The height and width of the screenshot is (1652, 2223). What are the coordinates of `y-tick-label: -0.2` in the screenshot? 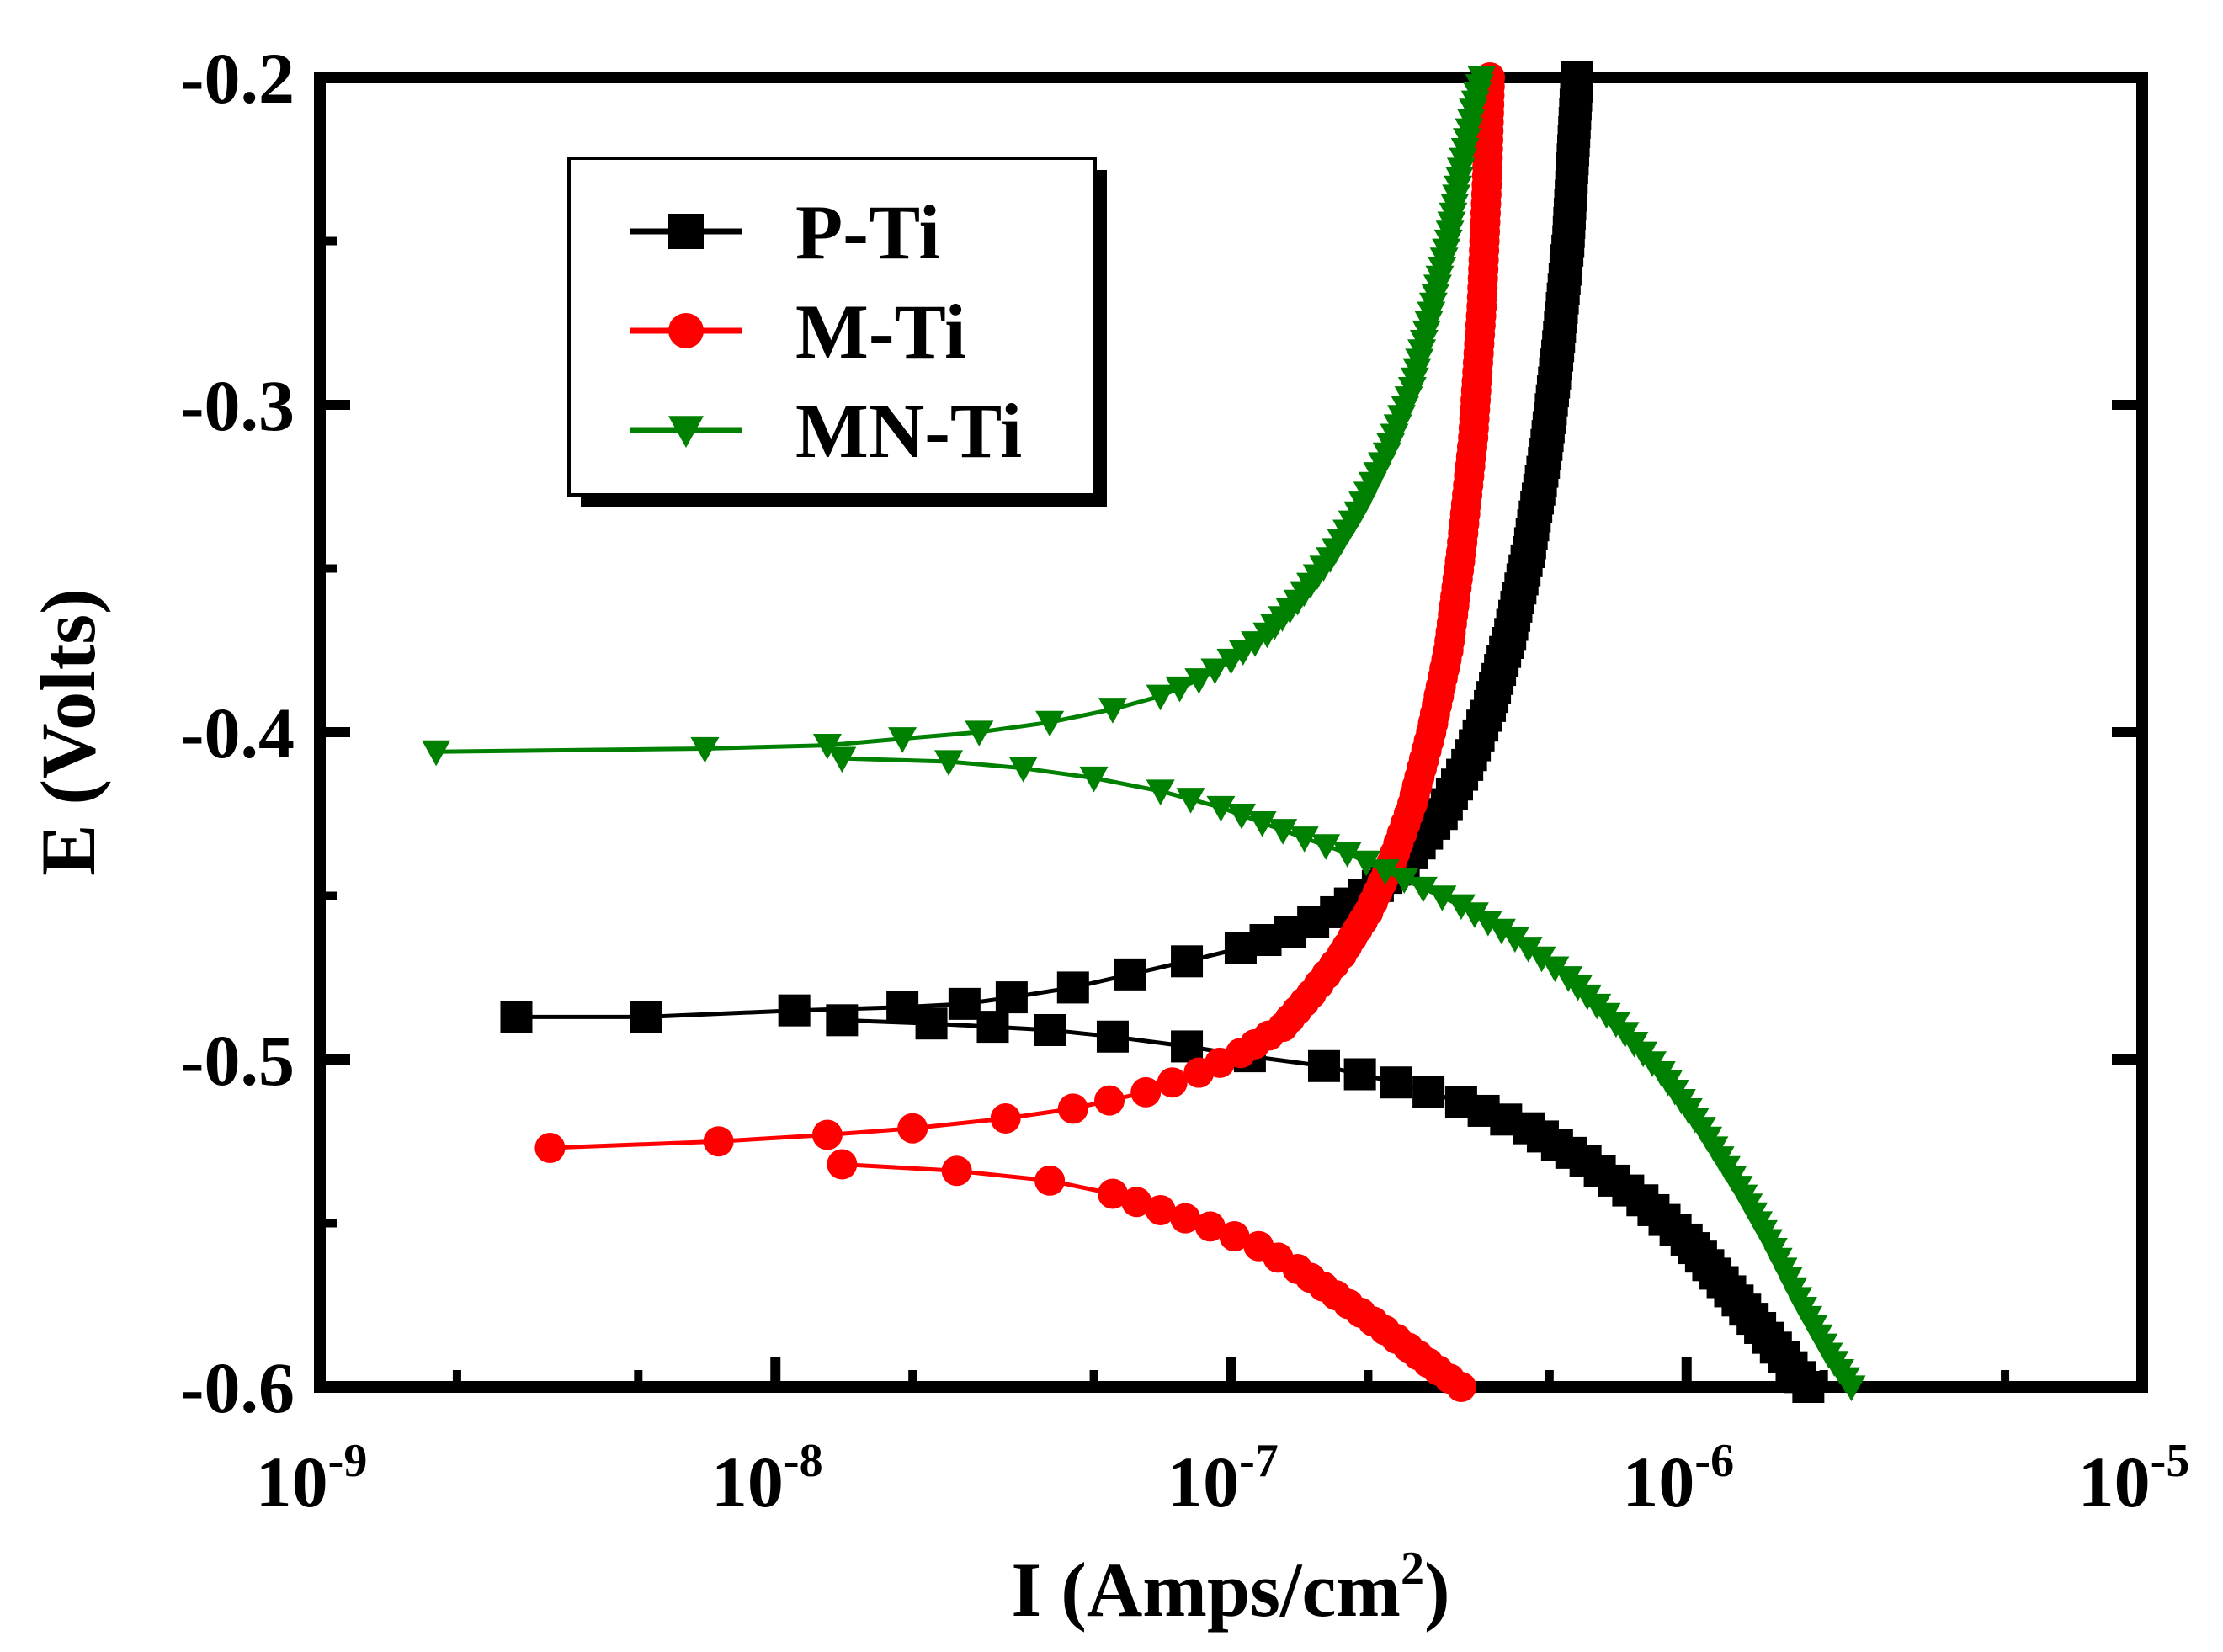 It's located at (237, 78).